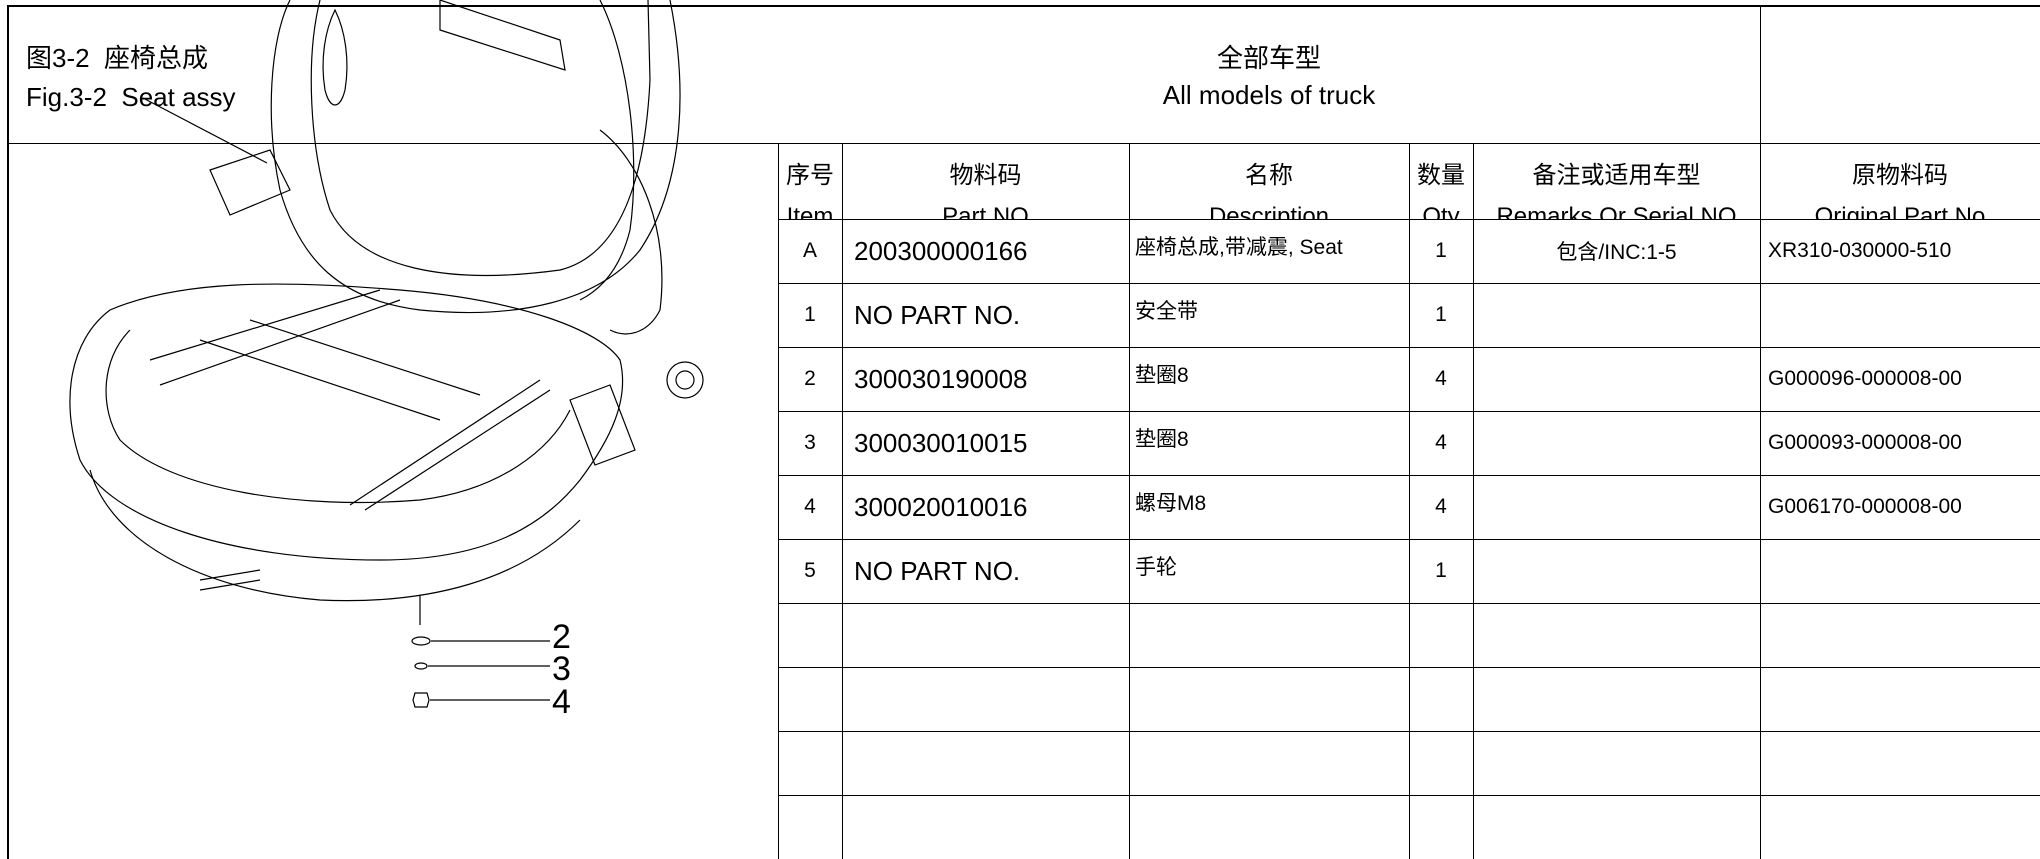  What do you see at coordinates (1900, 175) in the screenshot?
I see `column-header-cn: 原物料码` at bounding box center [1900, 175].